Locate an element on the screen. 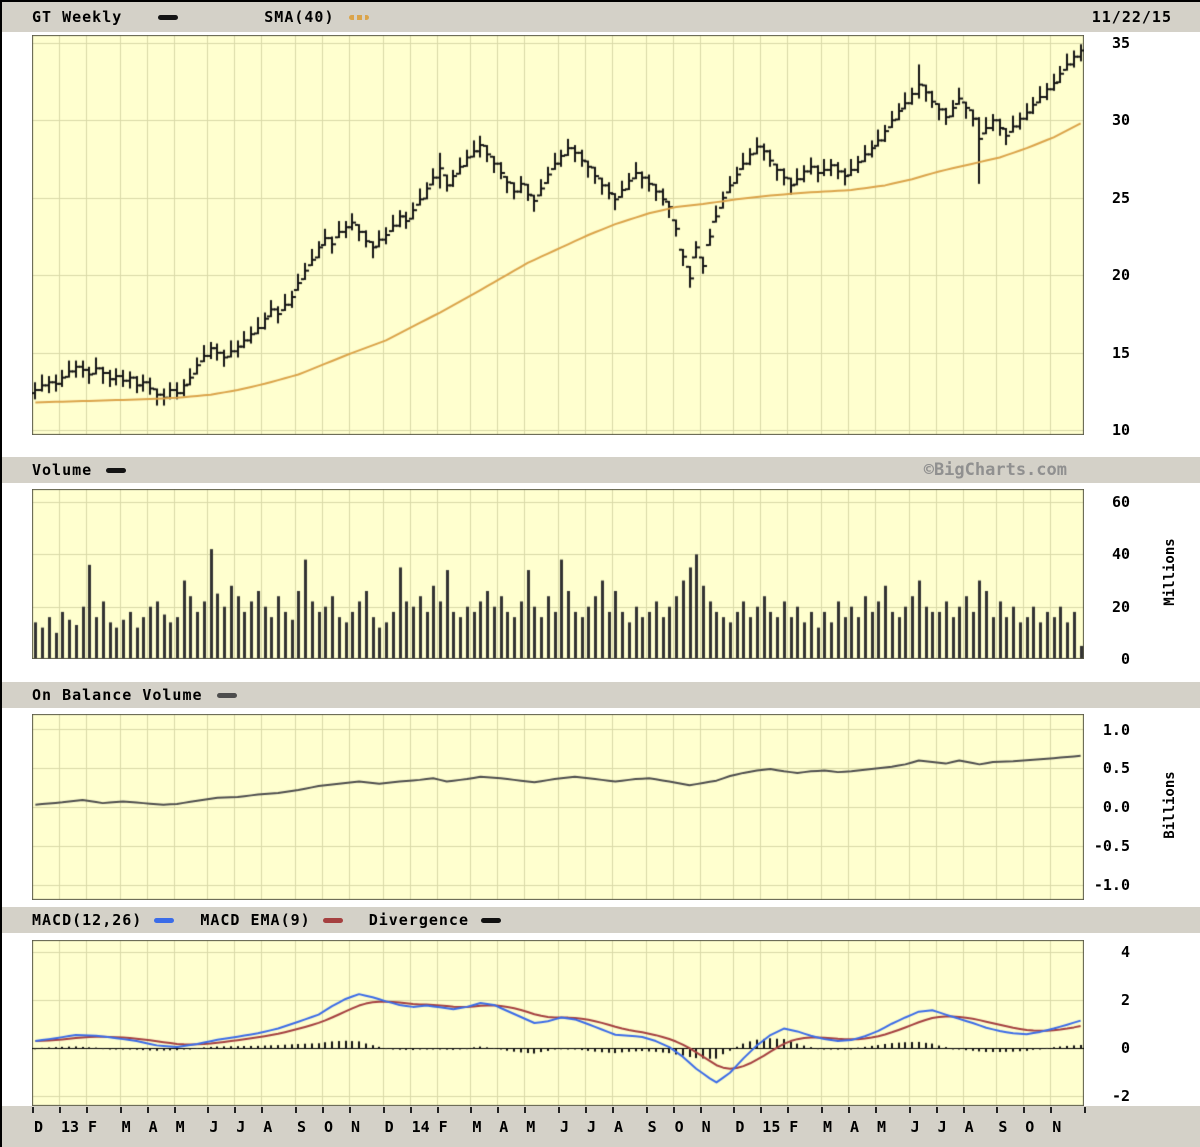  macd-swatch-icon is located at coordinates (164, 920).